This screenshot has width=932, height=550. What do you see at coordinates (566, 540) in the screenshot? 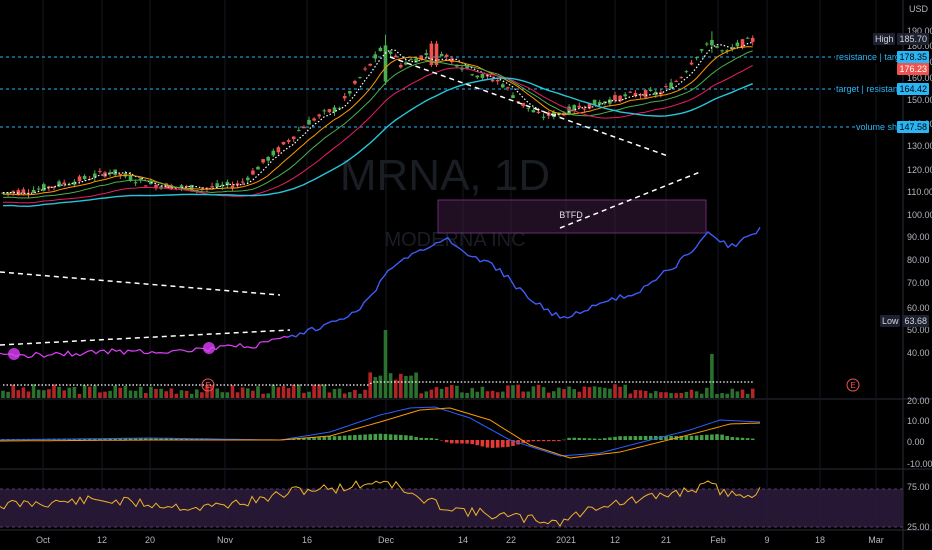
I see `time-tick-label: 2021` at bounding box center [566, 540].